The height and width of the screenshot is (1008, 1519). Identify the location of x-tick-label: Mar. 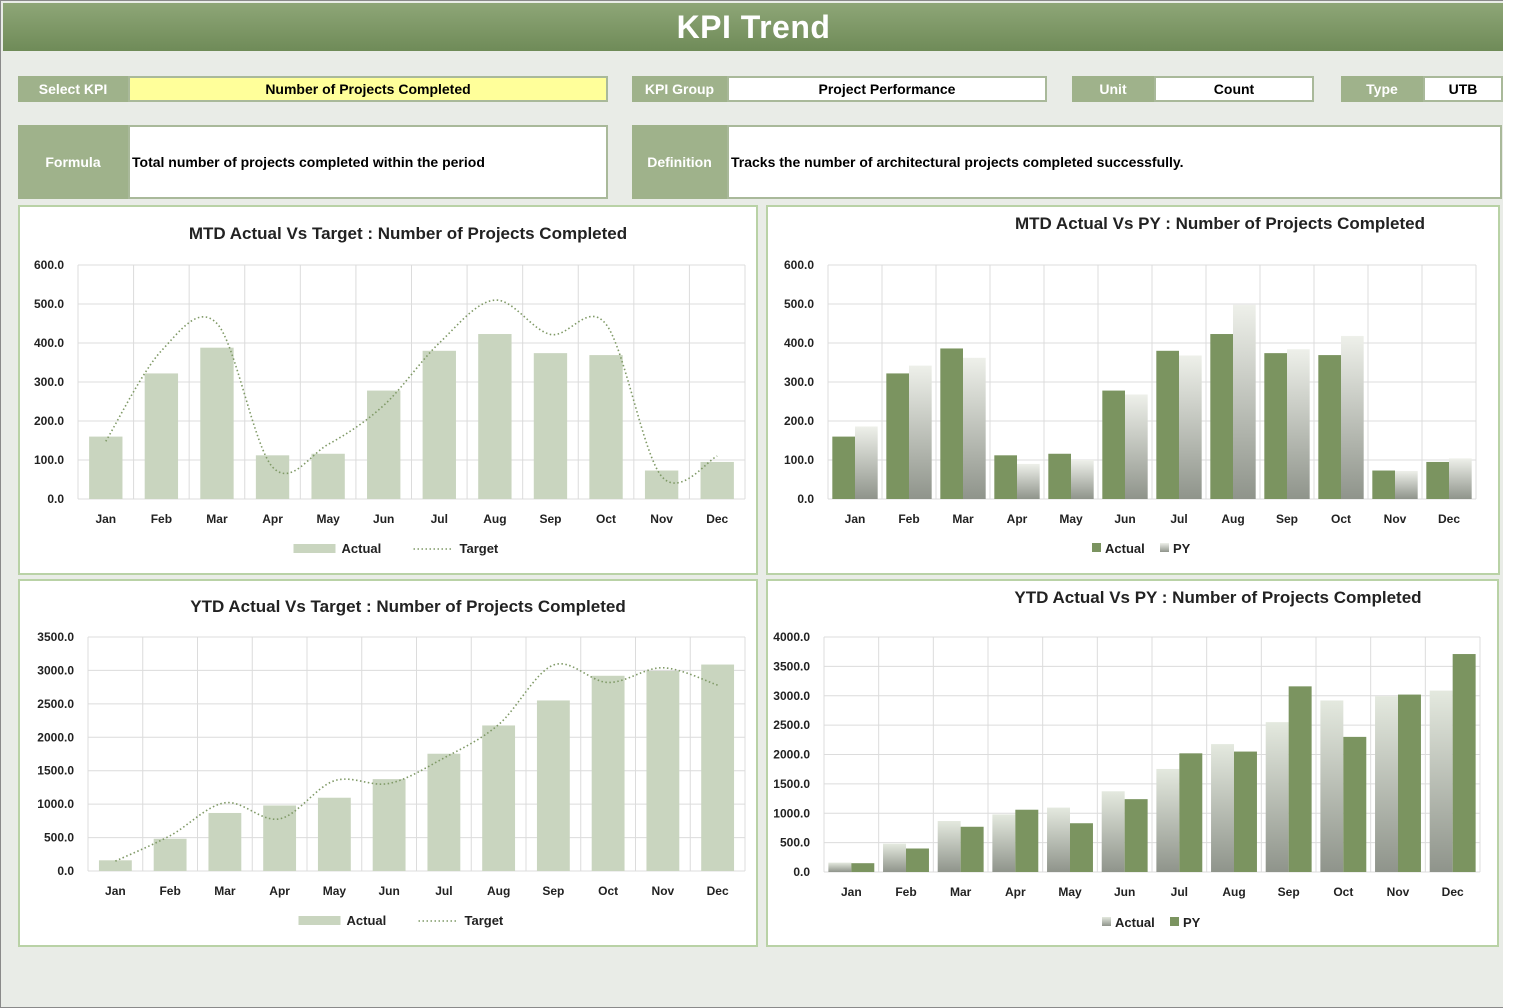
(225, 891).